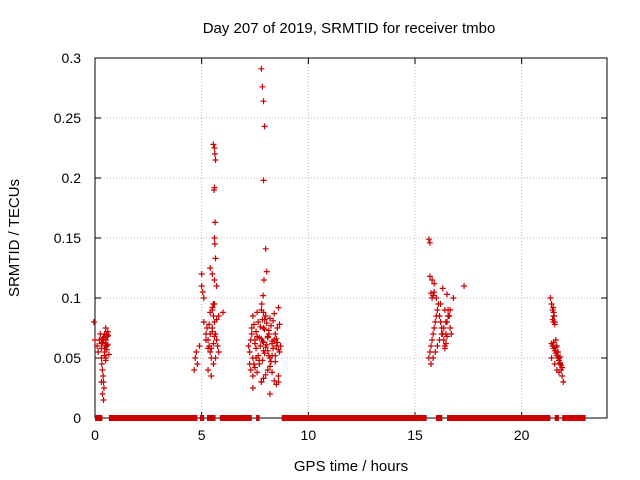 The height and width of the screenshot is (480, 640). What do you see at coordinates (522, 435) in the screenshot?
I see `x-tick-label: 20` at bounding box center [522, 435].